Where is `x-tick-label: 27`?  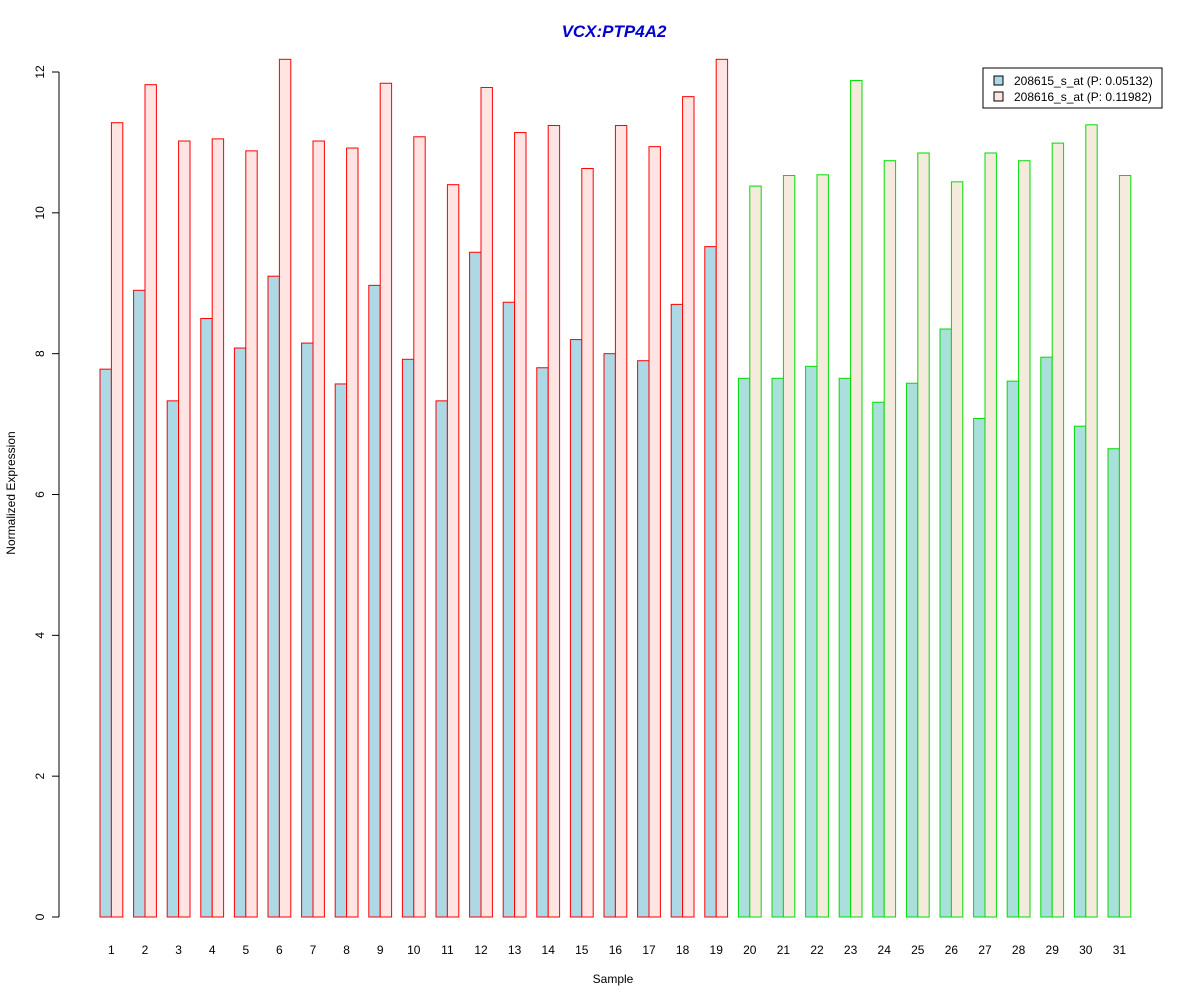 x-tick-label: 27 is located at coordinates (985, 950).